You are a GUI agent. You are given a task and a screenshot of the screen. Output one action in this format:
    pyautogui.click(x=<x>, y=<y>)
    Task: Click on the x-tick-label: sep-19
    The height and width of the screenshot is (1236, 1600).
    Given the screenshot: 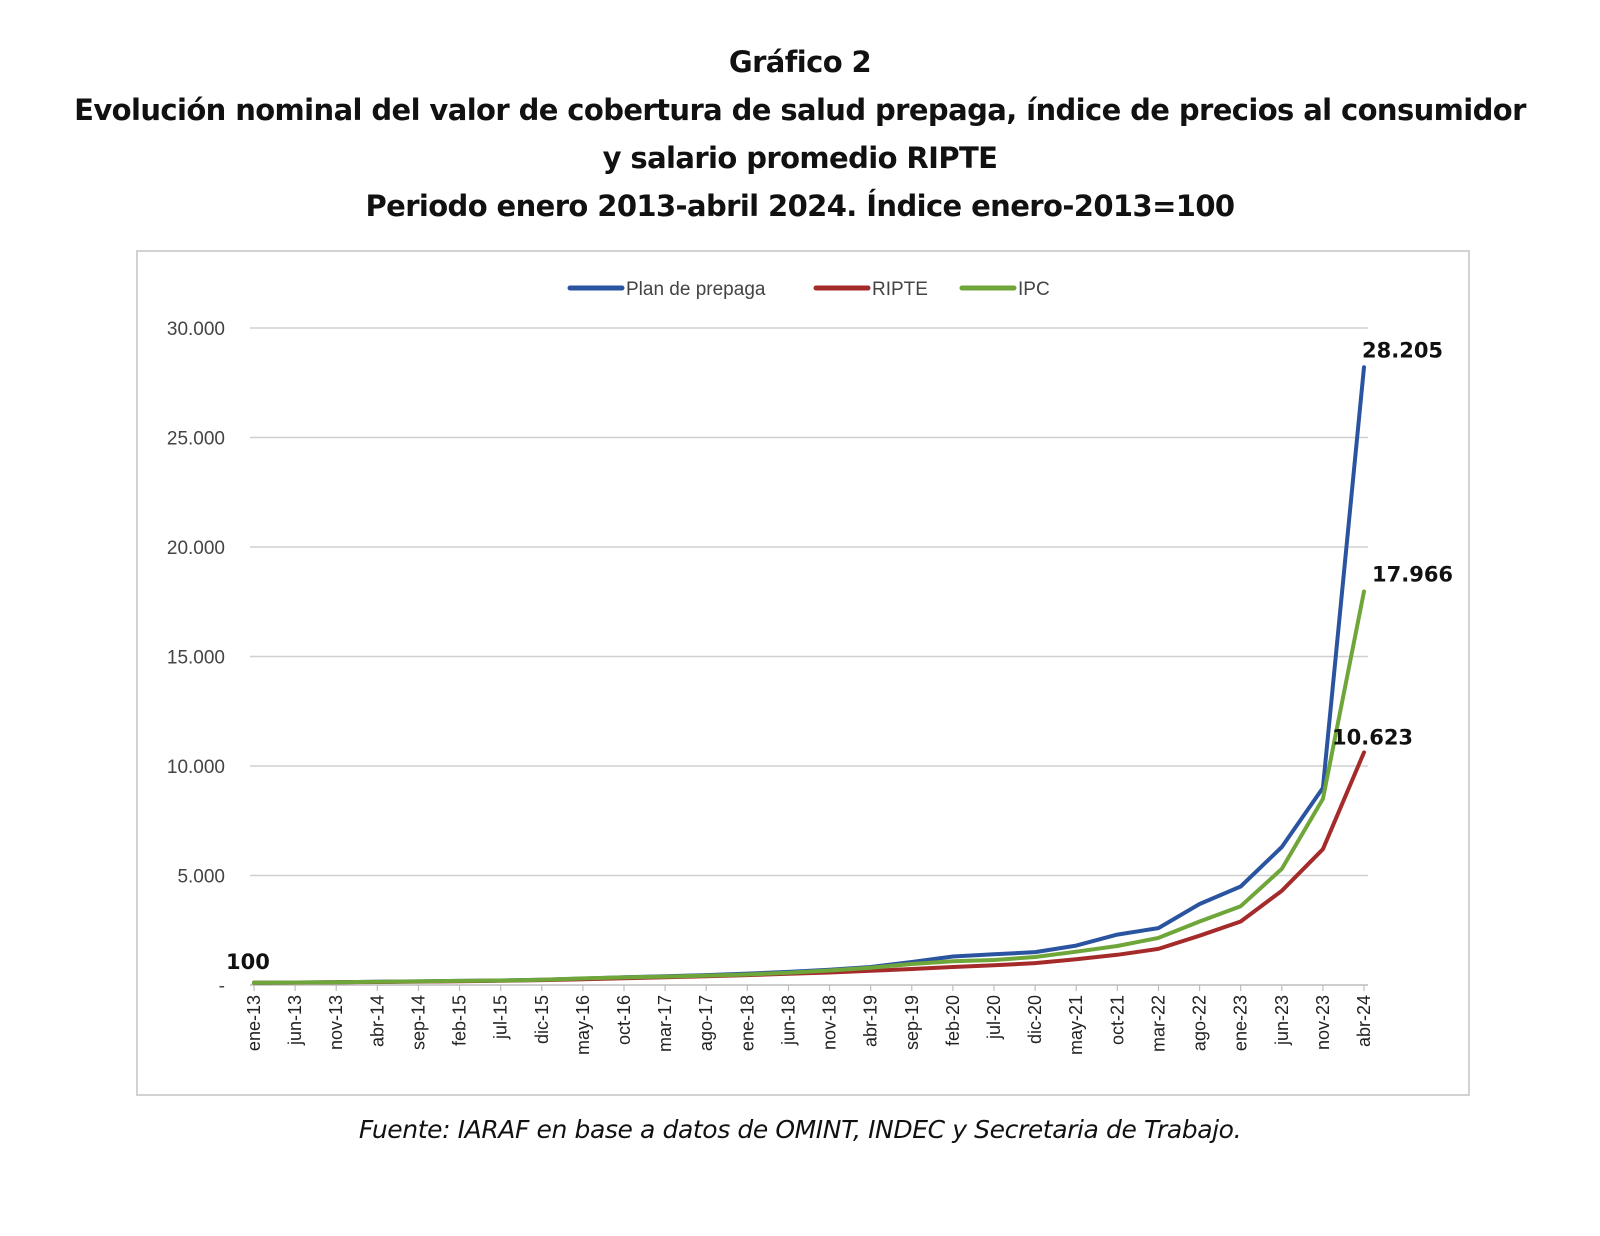 What is the action you would take?
    pyautogui.click(x=912, y=1022)
    